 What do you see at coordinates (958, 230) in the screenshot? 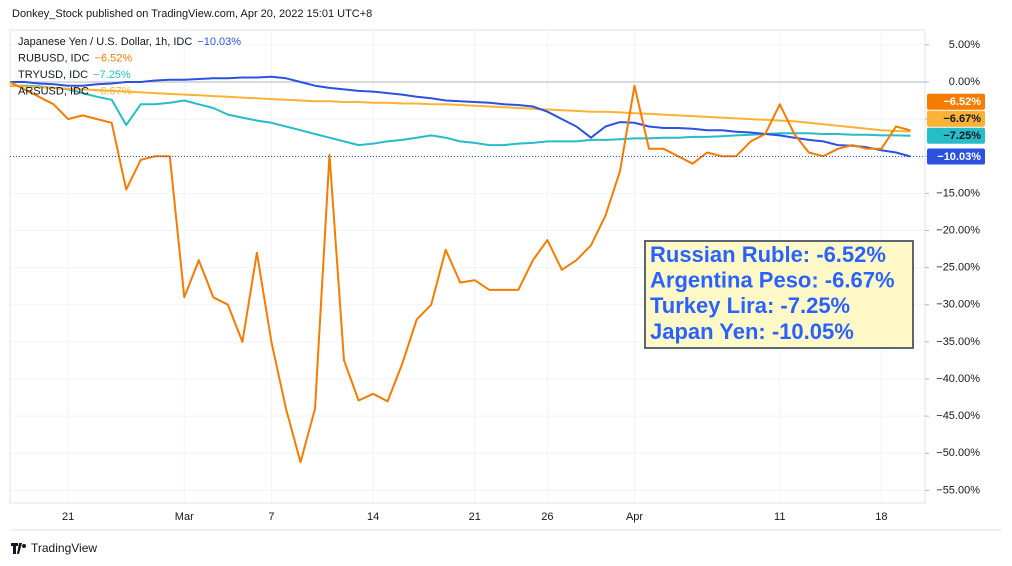
I see `y-tick-label: −20.00%` at bounding box center [958, 230].